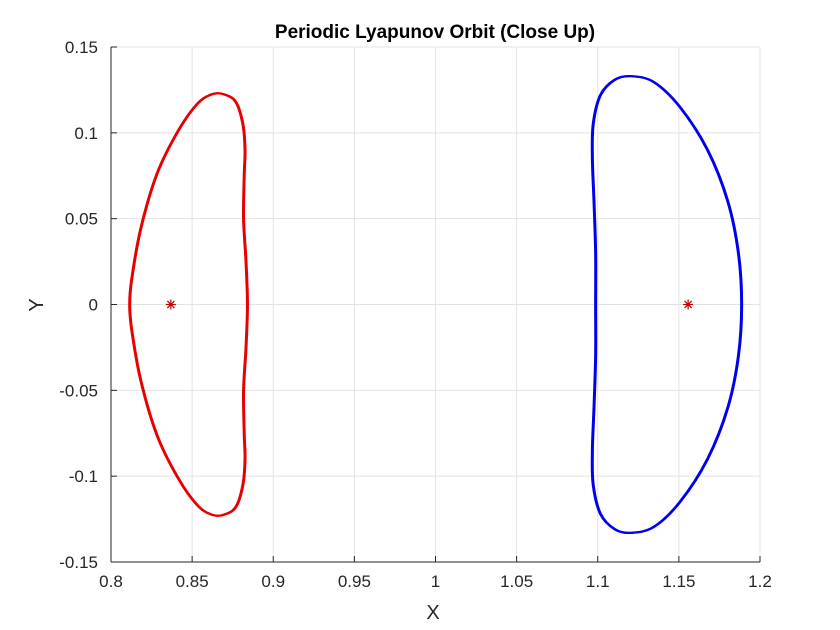  What do you see at coordinates (678, 581) in the screenshot?
I see `x-tick-label: 1.15` at bounding box center [678, 581].